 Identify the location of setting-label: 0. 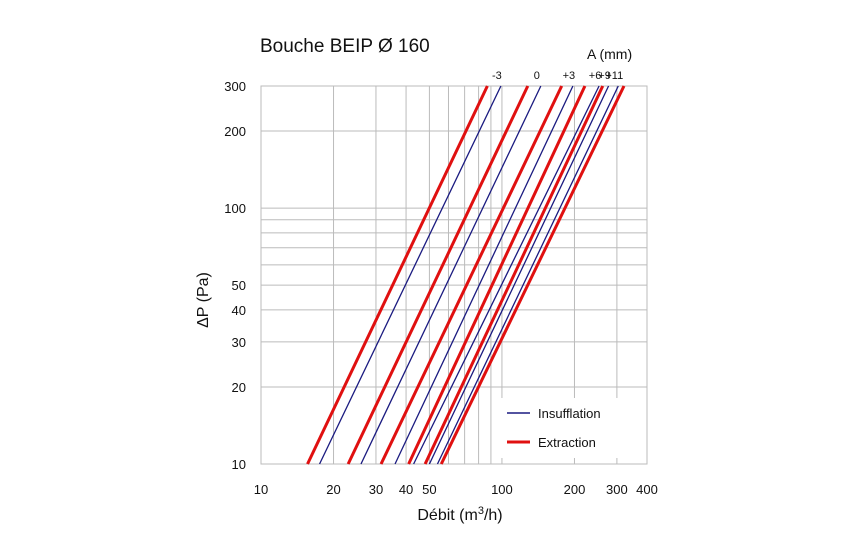
(537, 76).